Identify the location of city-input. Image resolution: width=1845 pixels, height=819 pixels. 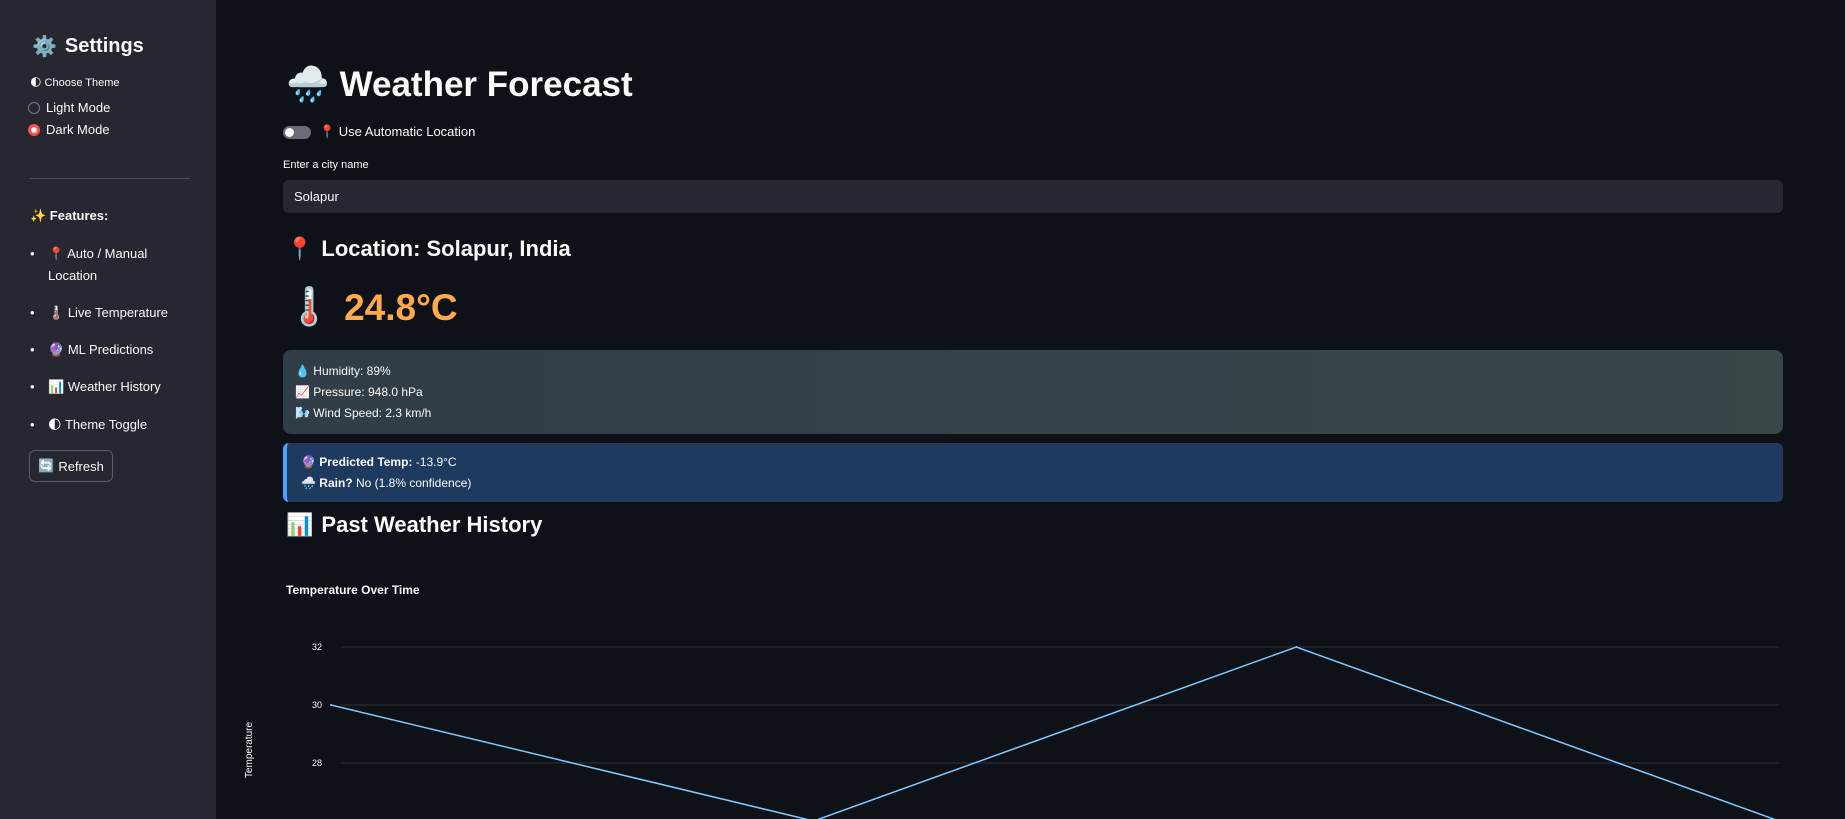
(1033, 196).